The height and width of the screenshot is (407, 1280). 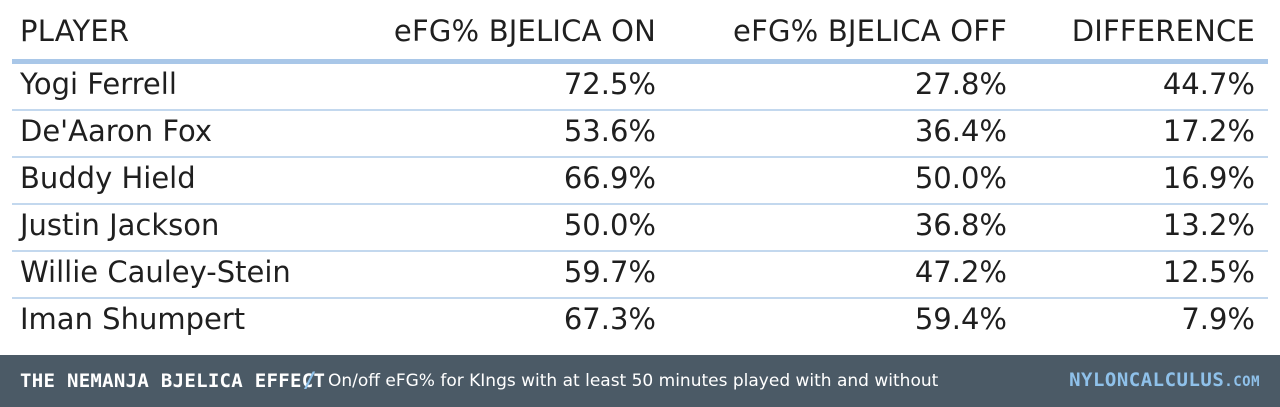 I want to click on cell-difference: 17.2%, so click(x=1208, y=131).